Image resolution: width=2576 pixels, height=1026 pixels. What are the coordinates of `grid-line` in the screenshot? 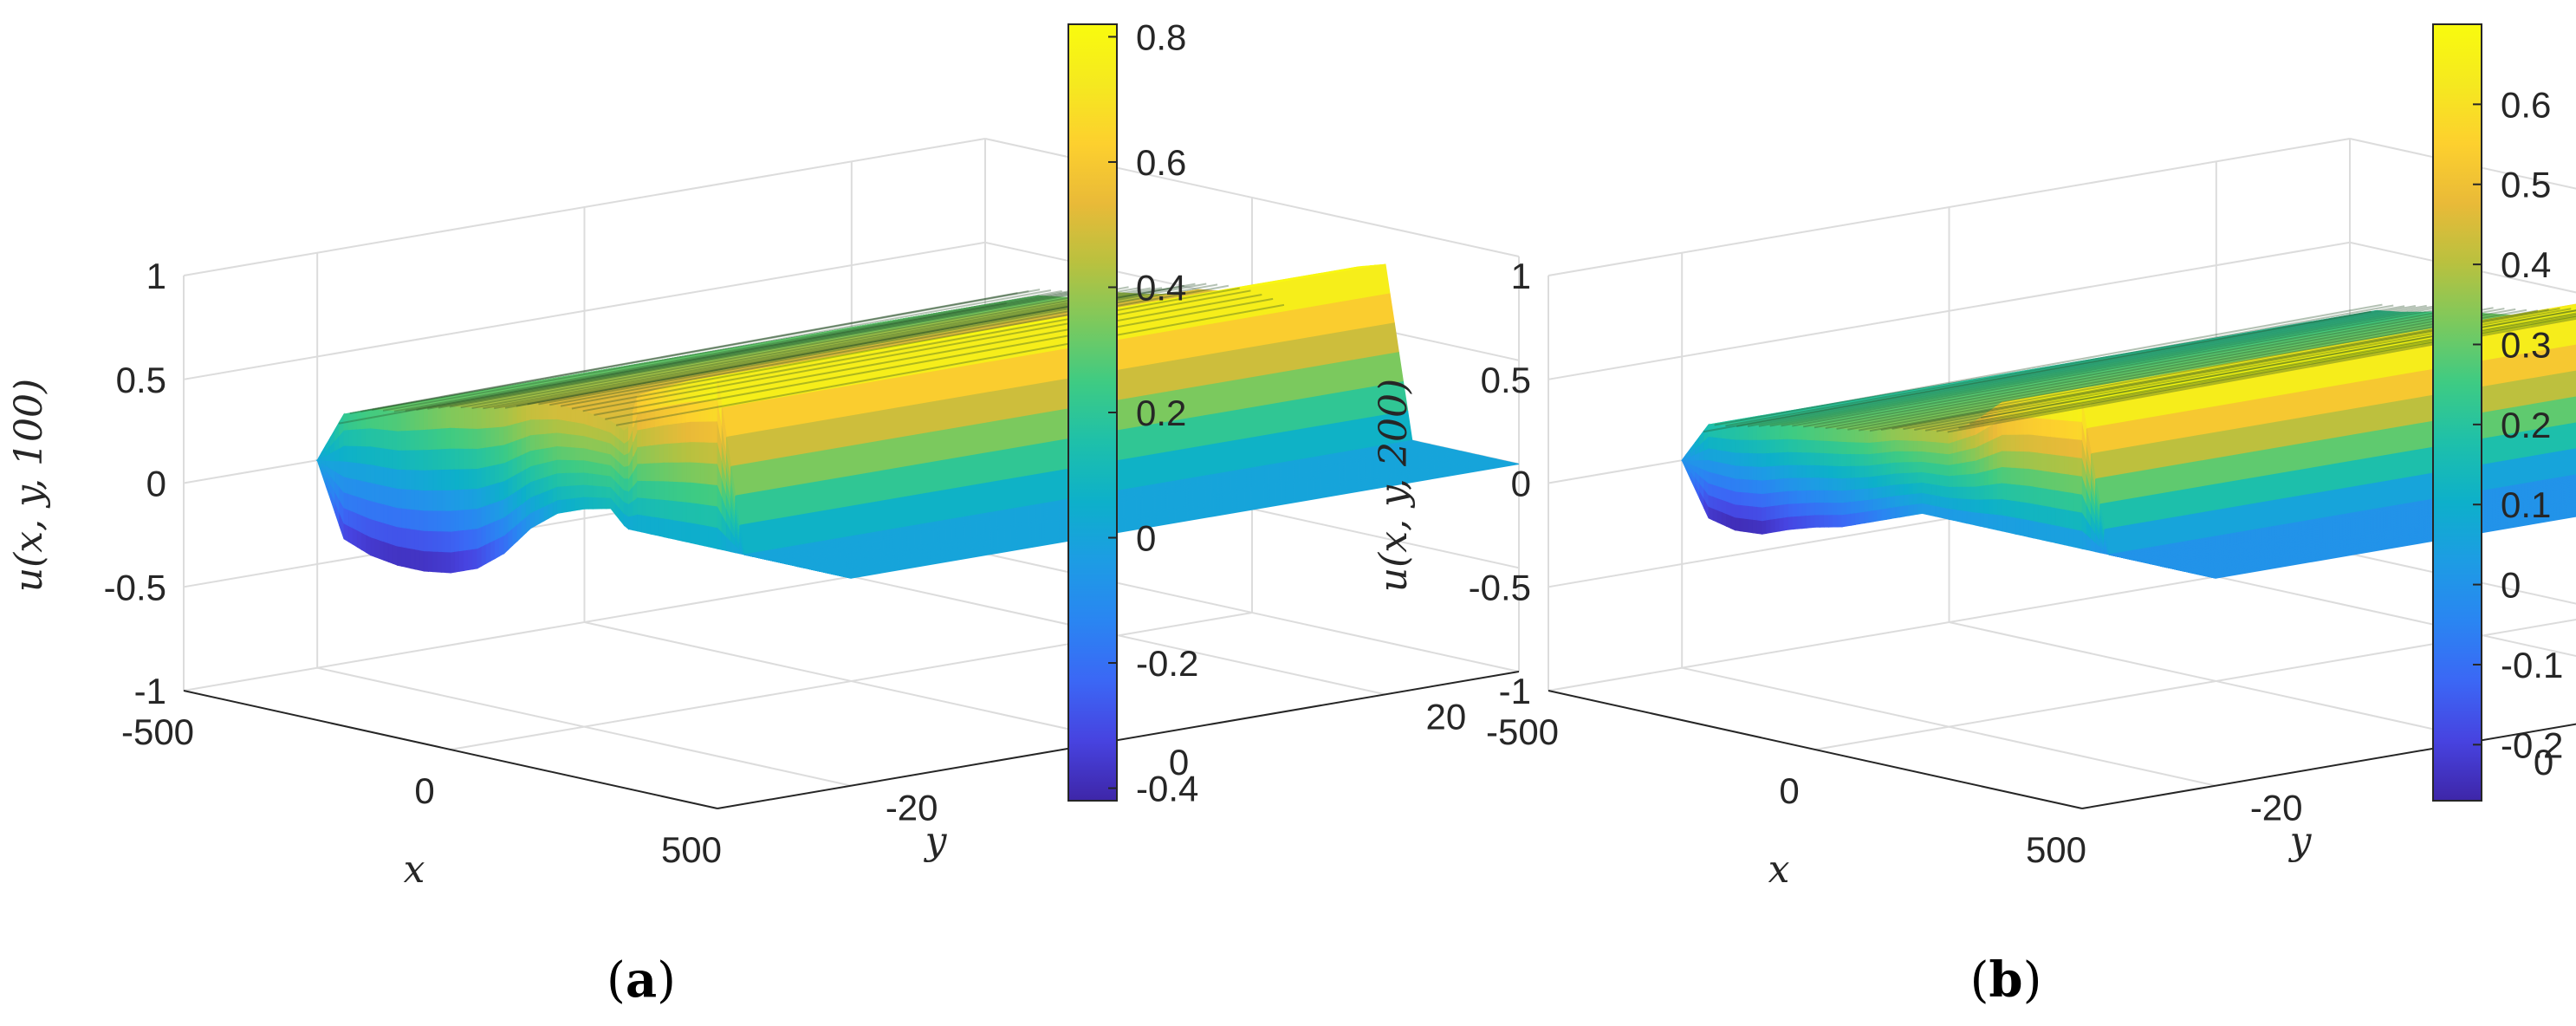 It's located at (1948, 726).